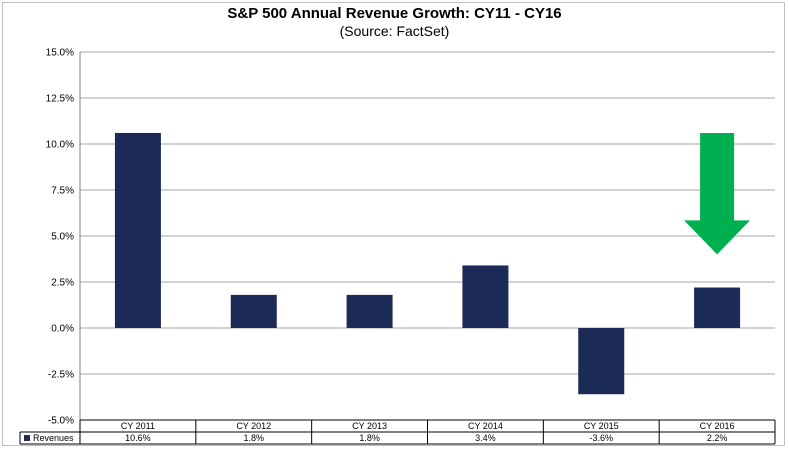 This screenshot has height=450, width=789. I want to click on y-tick-label: -2.5%, so click(61, 375).